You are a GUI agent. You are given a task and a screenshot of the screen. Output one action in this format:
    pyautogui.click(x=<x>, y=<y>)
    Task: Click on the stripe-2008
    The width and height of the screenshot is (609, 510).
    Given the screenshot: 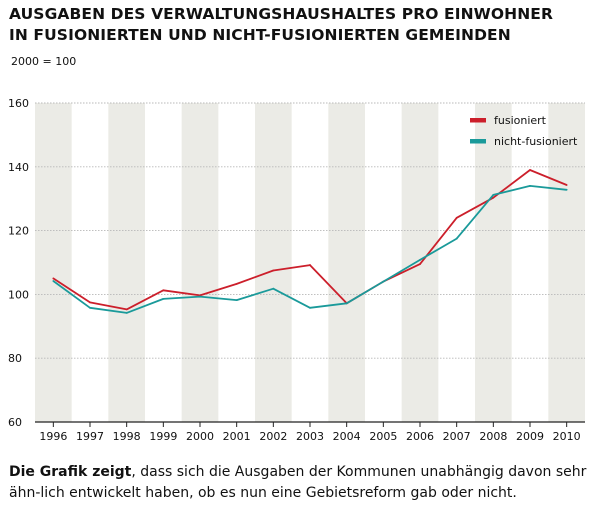 What is the action you would take?
    pyautogui.click(x=493, y=262)
    